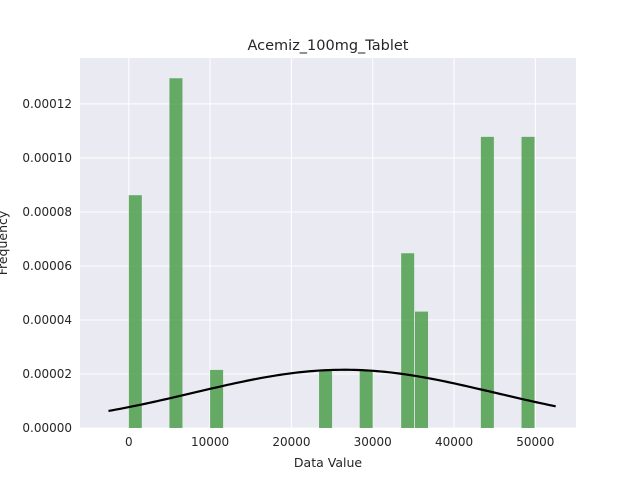 Image resolution: width=640 pixels, height=480 pixels. What do you see at coordinates (5, 242) in the screenshot?
I see `y-axis-label: Frequency` at bounding box center [5, 242].